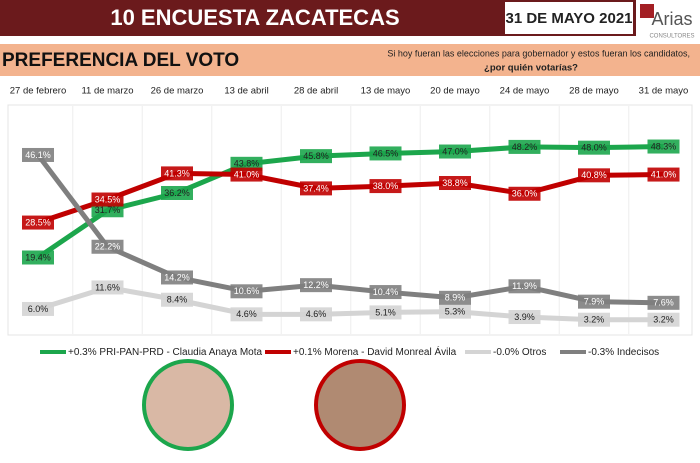 This screenshot has width=700, height=463. What do you see at coordinates (107, 91) in the screenshot?
I see `x-tick-label: 11 de marzo` at bounding box center [107, 91].